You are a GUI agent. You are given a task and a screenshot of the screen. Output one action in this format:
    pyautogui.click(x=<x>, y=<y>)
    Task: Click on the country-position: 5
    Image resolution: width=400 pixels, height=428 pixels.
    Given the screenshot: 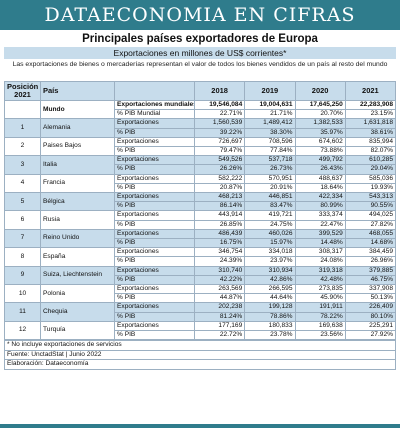 What is the action you would take?
    pyautogui.click(x=22, y=202)
    